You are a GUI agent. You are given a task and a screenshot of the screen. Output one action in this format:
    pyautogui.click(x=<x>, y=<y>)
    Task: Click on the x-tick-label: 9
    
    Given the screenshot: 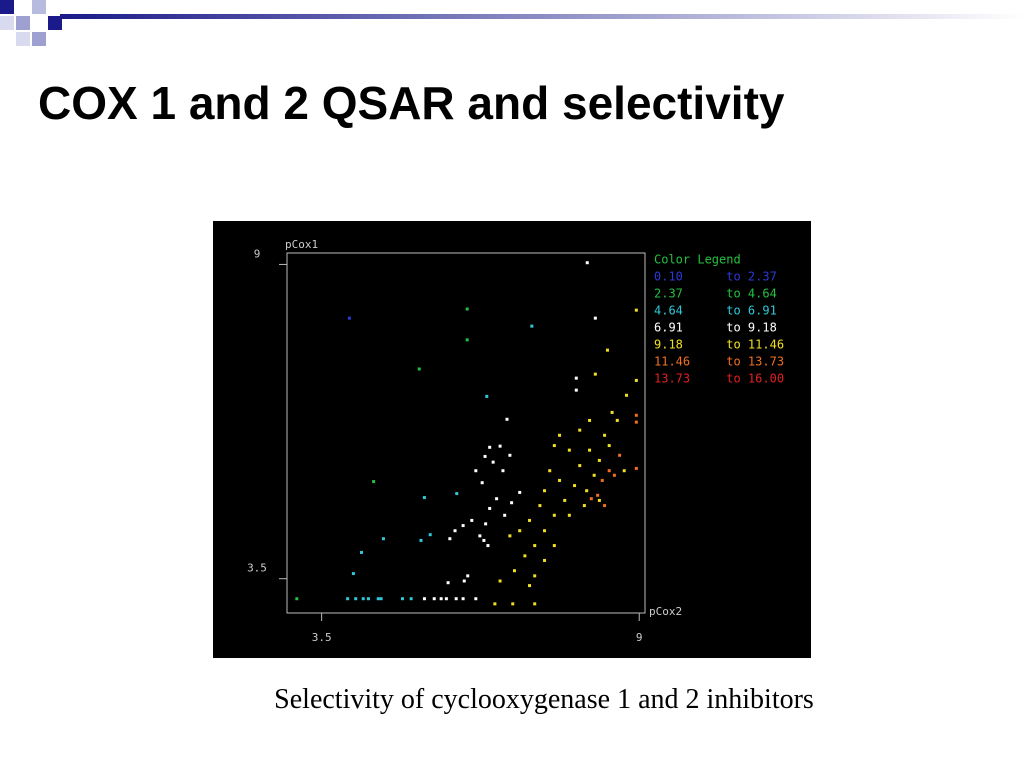 What is the action you would take?
    pyautogui.click(x=639, y=637)
    